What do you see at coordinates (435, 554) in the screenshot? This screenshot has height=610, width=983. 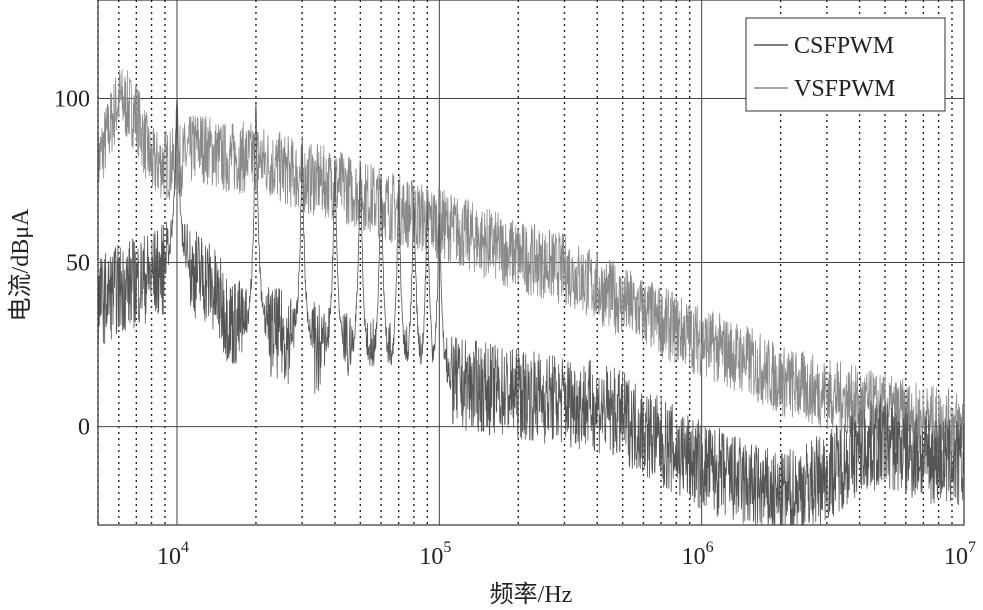 I see `x-tick-label: 10⁵` at bounding box center [435, 554].